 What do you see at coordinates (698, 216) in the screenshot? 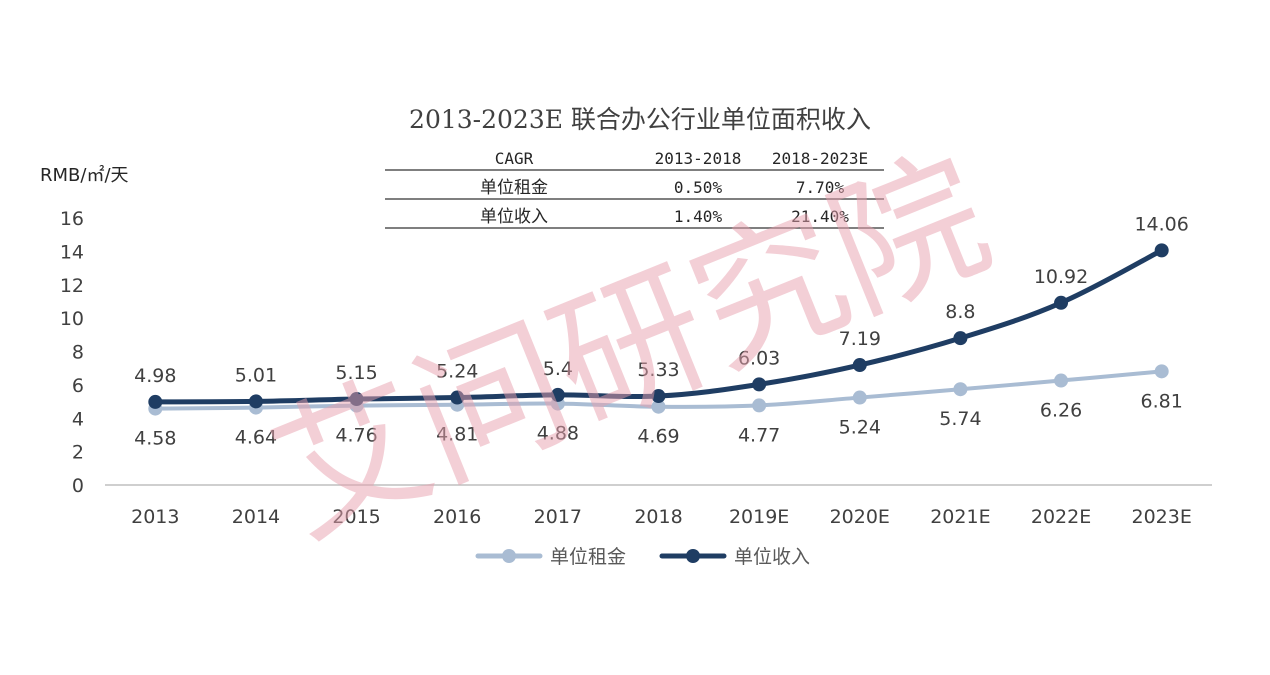
I see `table-cell-income-period-1: 1.40%` at bounding box center [698, 216].